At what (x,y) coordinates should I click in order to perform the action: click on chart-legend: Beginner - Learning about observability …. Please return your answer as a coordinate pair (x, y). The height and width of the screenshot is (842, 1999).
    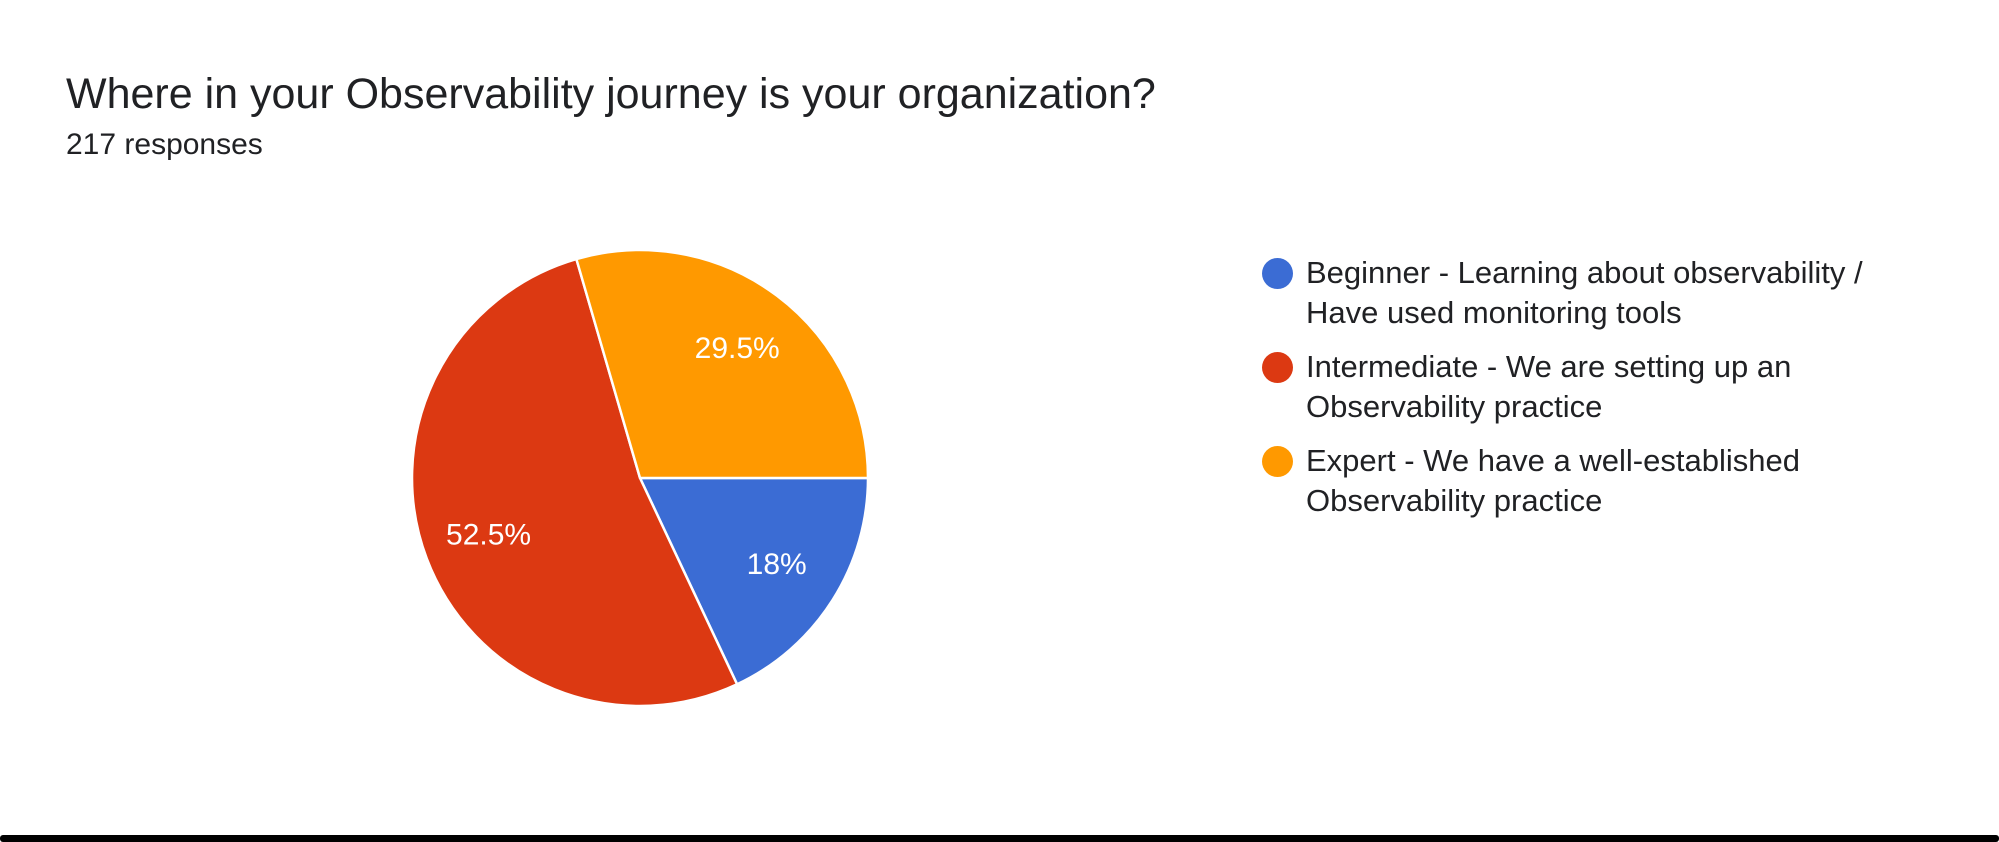
    Looking at the image, I should click on (1586, 394).